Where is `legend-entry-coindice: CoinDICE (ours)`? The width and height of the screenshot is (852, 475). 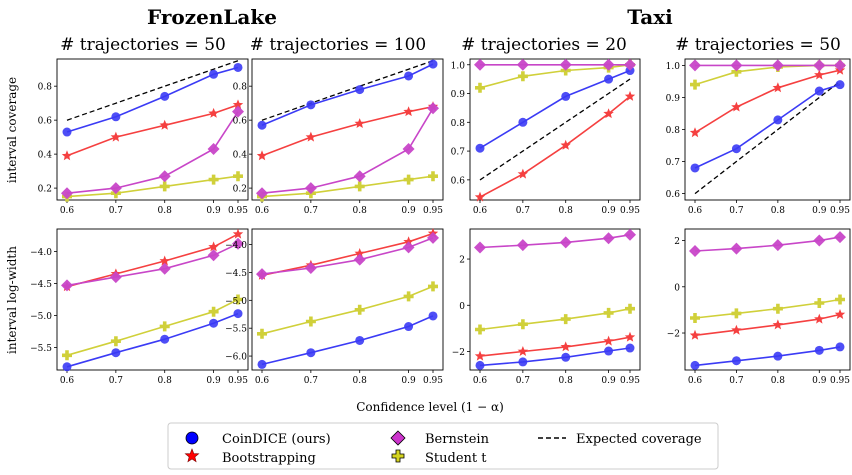
legend-entry-coindice: CoinDICE (ours) is located at coordinates (258, 439).